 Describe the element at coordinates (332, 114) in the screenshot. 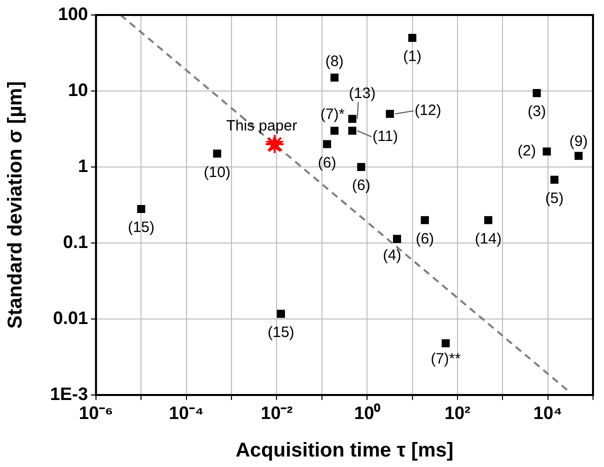

I see `annotation: (7)*` at that location.